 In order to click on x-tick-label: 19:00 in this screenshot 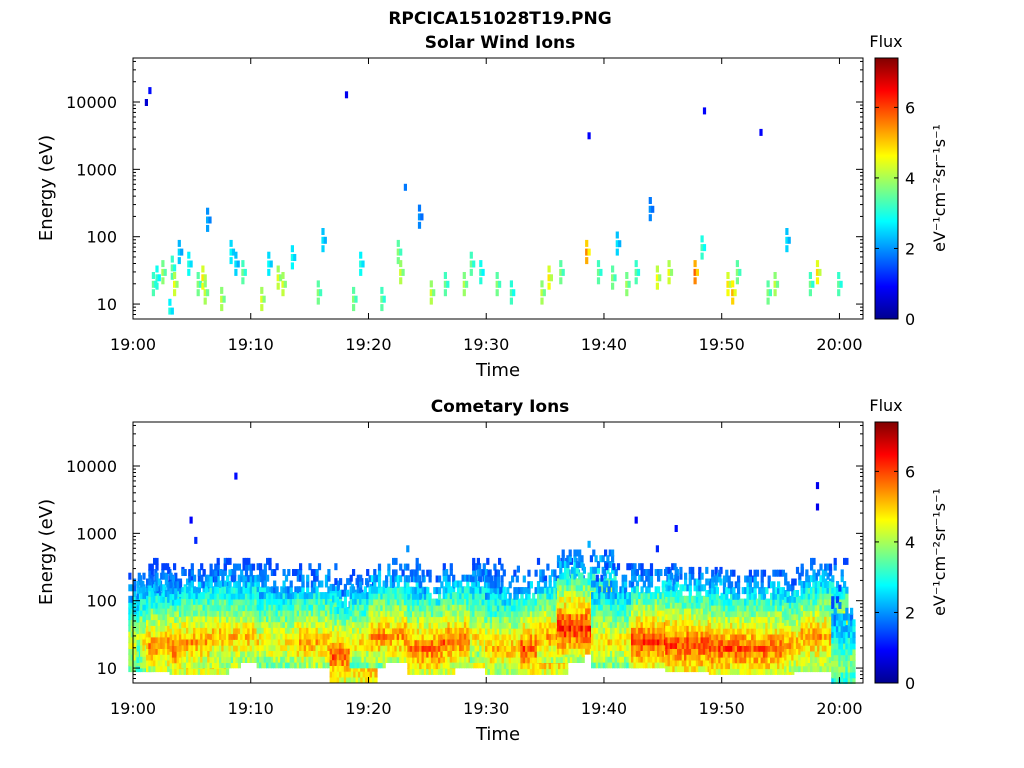, I will do `click(133, 344)`.